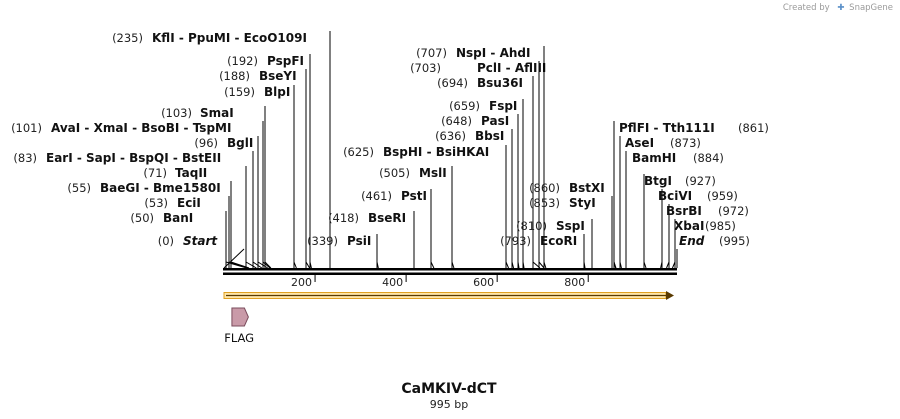 This screenshot has width=900, height=419. Describe the element at coordinates (673, 265) in the screenshot. I see `cut-leader-xbai` at that location.